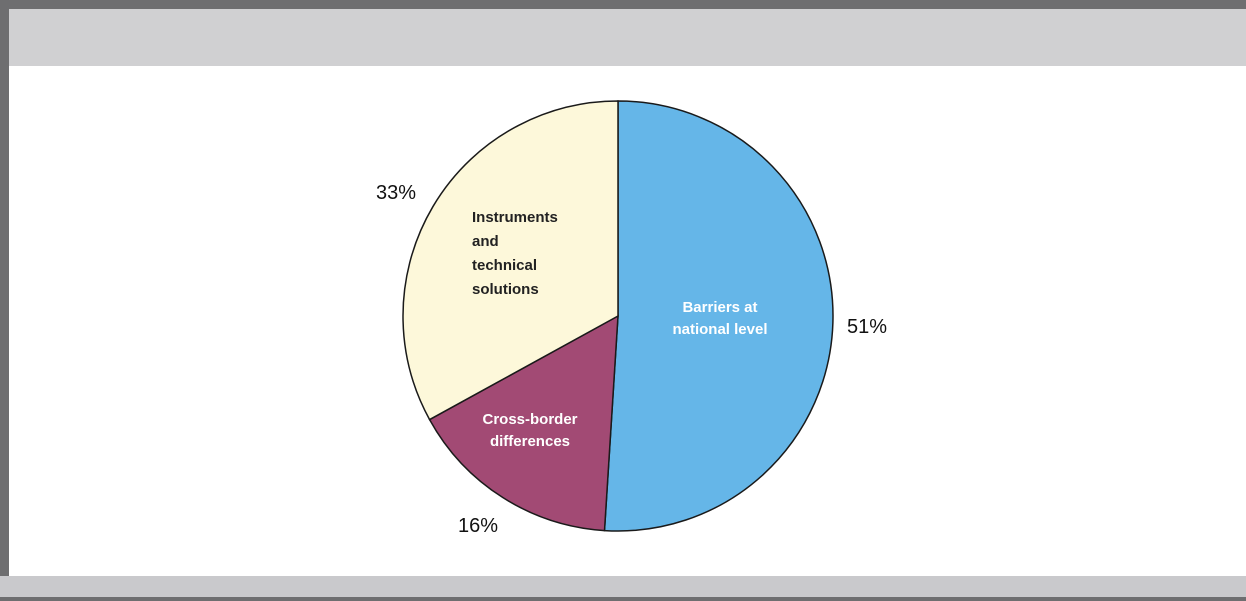 The image size is (1246, 601). What do you see at coordinates (396, 193) in the screenshot?
I see `slice-percentage-label: 33%` at bounding box center [396, 193].